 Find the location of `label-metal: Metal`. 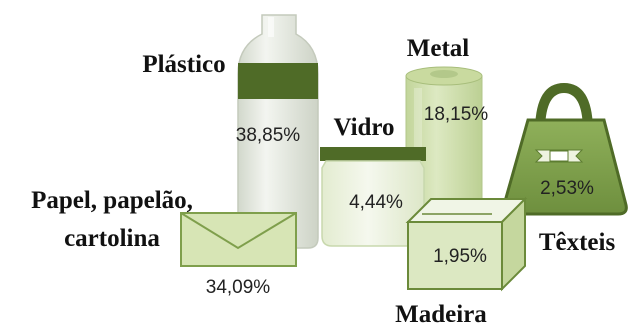

label-metal: Metal is located at coordinates (438, 48).